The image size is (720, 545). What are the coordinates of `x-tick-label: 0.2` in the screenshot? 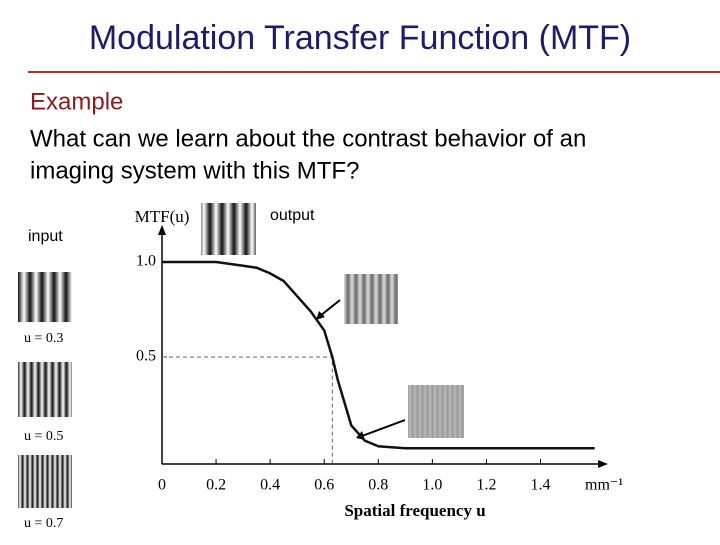 It's located at (216, 485).